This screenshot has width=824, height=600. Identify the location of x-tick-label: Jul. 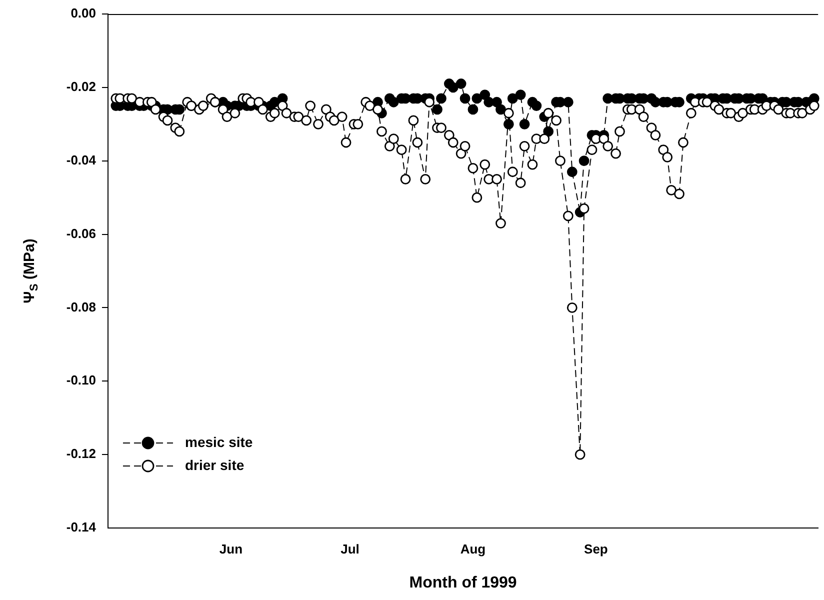
(350, 548).